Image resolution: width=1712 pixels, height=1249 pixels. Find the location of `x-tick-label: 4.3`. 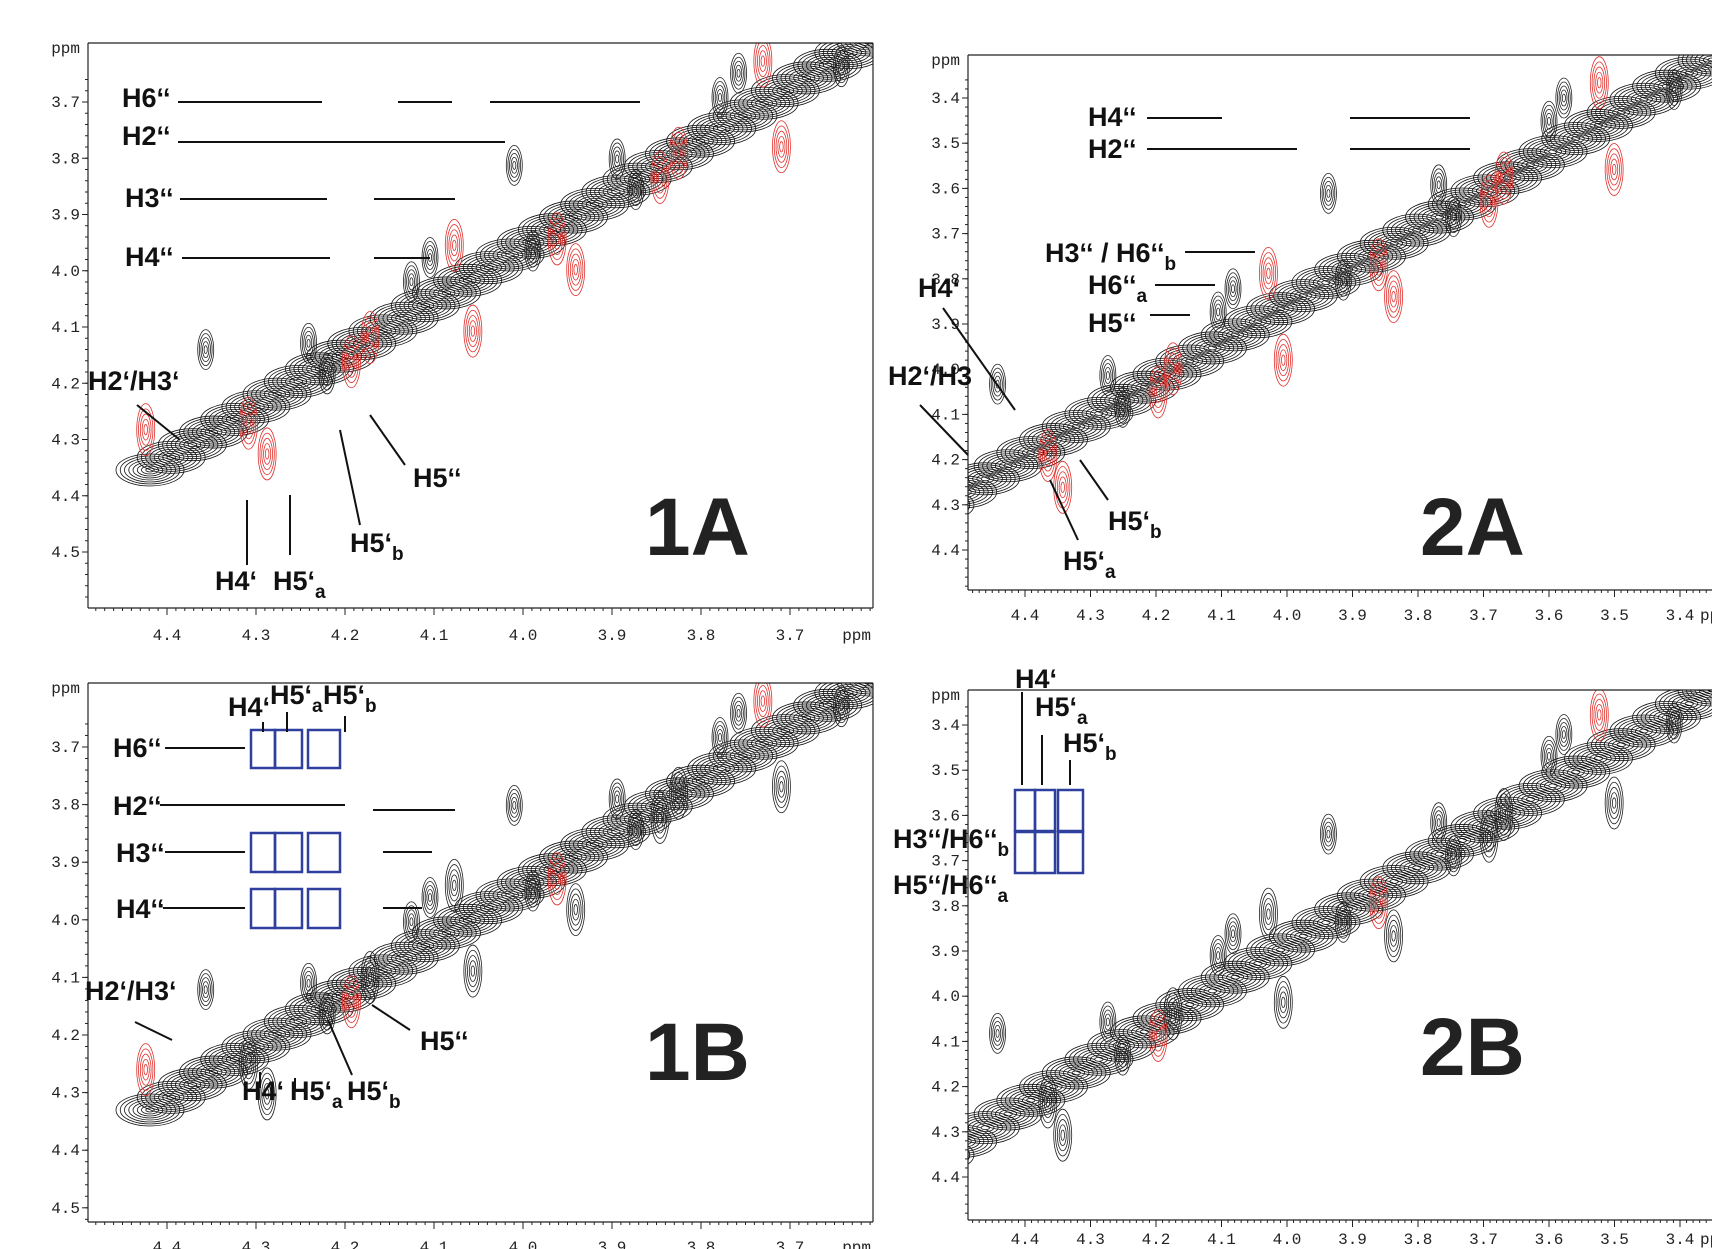

x-tick-label: 4.3 is located at coordinates (1090, 616).